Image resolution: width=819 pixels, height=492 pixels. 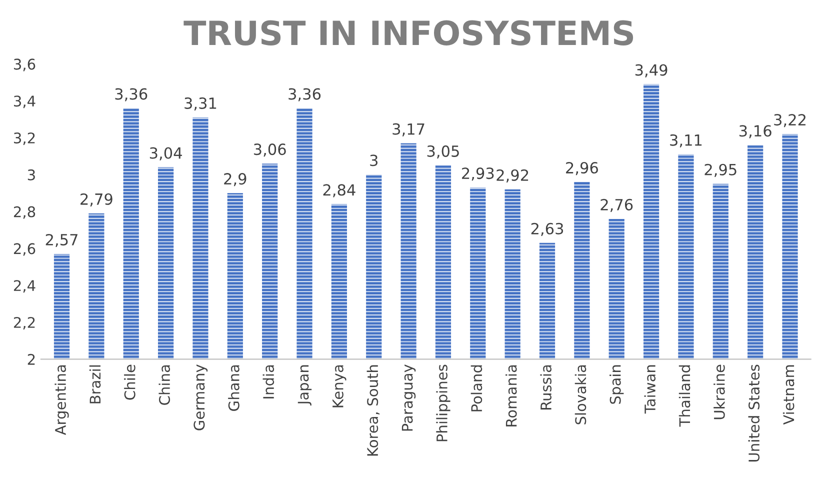 I want to click on x-tick-label: China, so click(x=164, y=385).